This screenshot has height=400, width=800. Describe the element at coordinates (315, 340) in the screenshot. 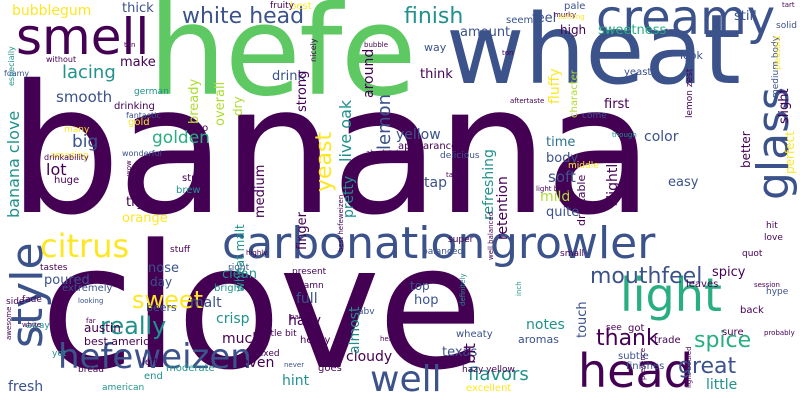

I see `word: heavy` at that location.